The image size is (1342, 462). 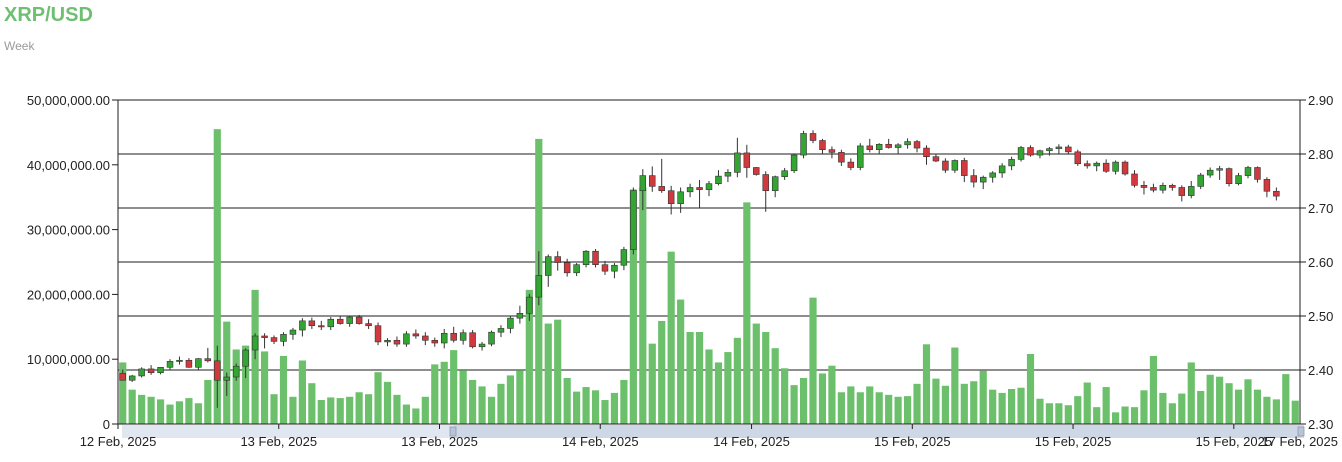 I want to click on x-tick-label: 15 Feb, 2025, so click(x=1073, y=441).